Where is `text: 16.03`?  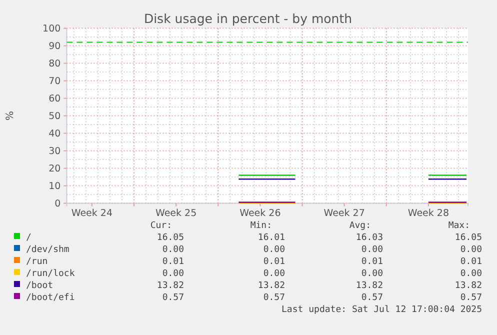
text: 16.03 is located at coordinates (369, 238).